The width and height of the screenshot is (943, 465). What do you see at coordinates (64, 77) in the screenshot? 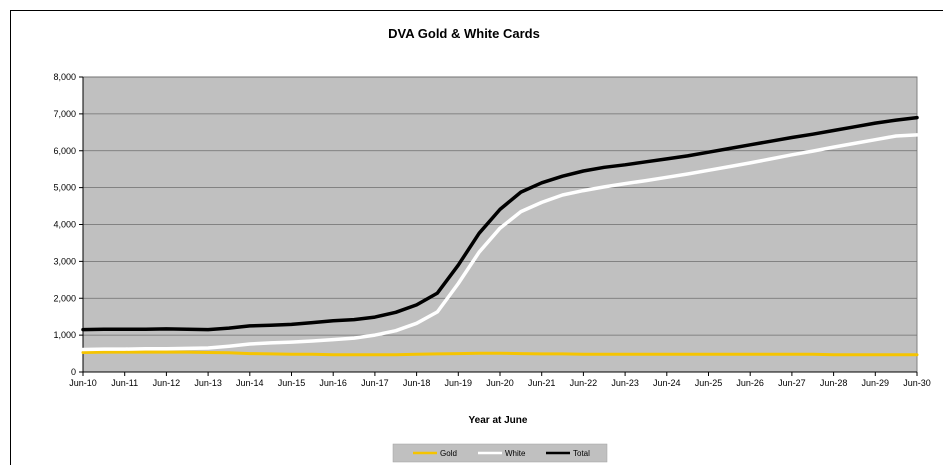
I see `y-tick-label: 8,000` at bounding box center [64, 77].